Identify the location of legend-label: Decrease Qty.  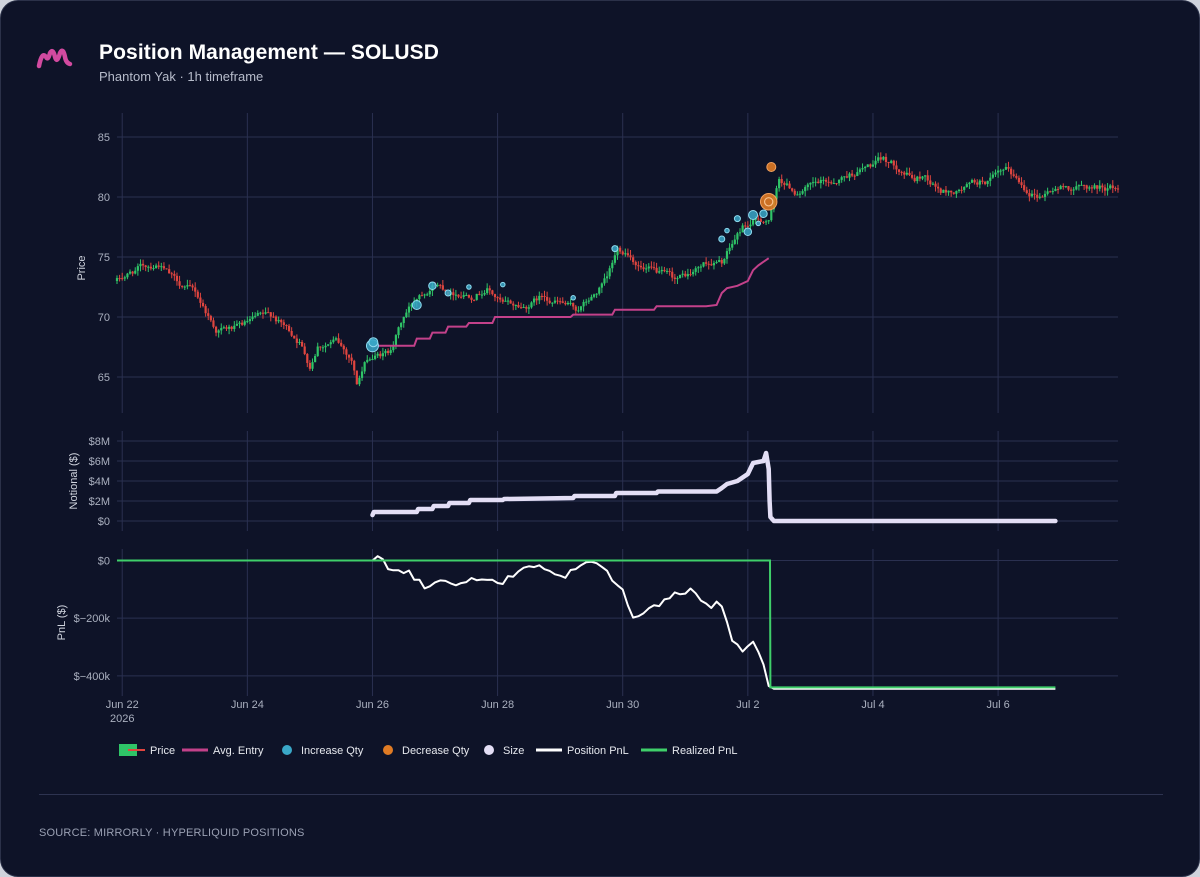
(436, 751).